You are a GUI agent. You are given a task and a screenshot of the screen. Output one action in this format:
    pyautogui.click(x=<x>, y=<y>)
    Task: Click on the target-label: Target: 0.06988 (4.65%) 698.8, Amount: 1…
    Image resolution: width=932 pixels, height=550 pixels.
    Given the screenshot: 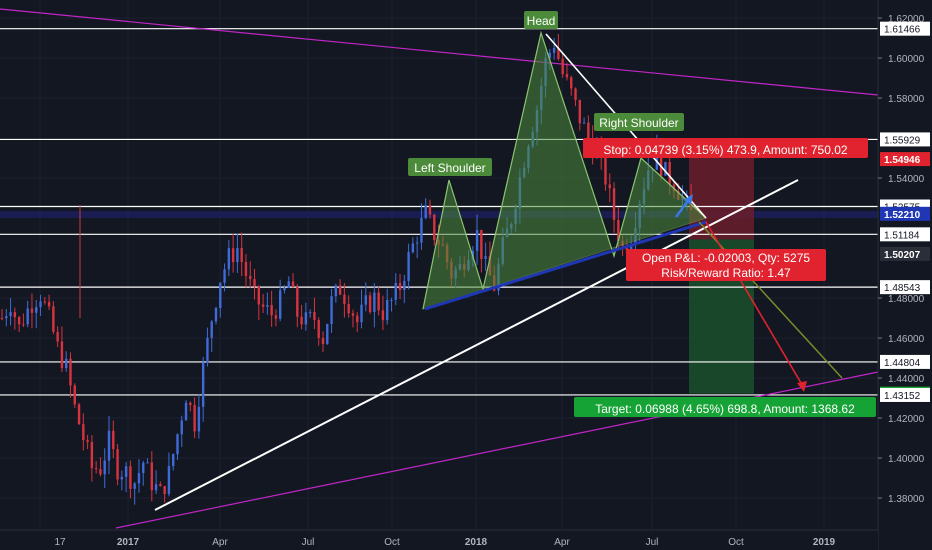 What is the action you would take?
    pyautogui.click(x=725, y=409)
    